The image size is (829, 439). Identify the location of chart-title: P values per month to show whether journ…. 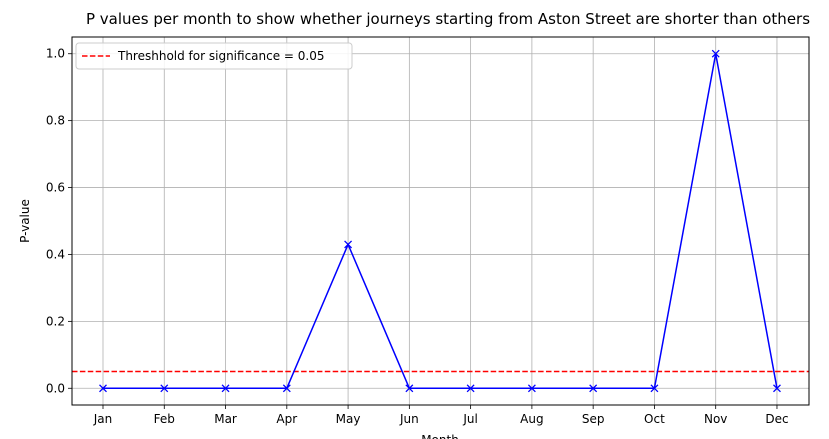
(448, 19).